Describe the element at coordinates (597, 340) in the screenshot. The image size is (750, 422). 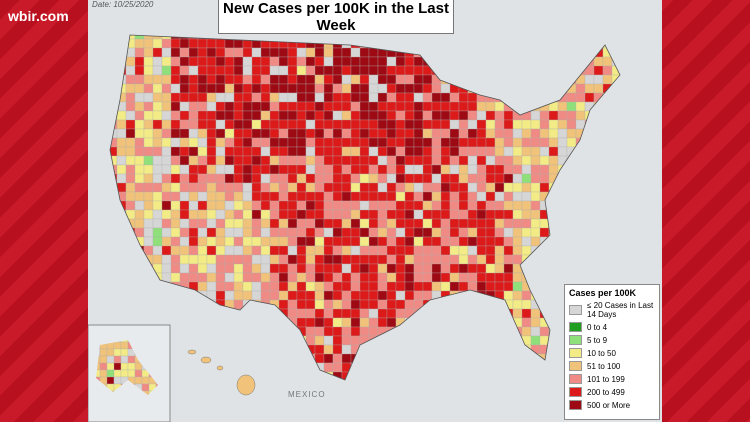
I see `legend-label: 5 to 9` at that location.